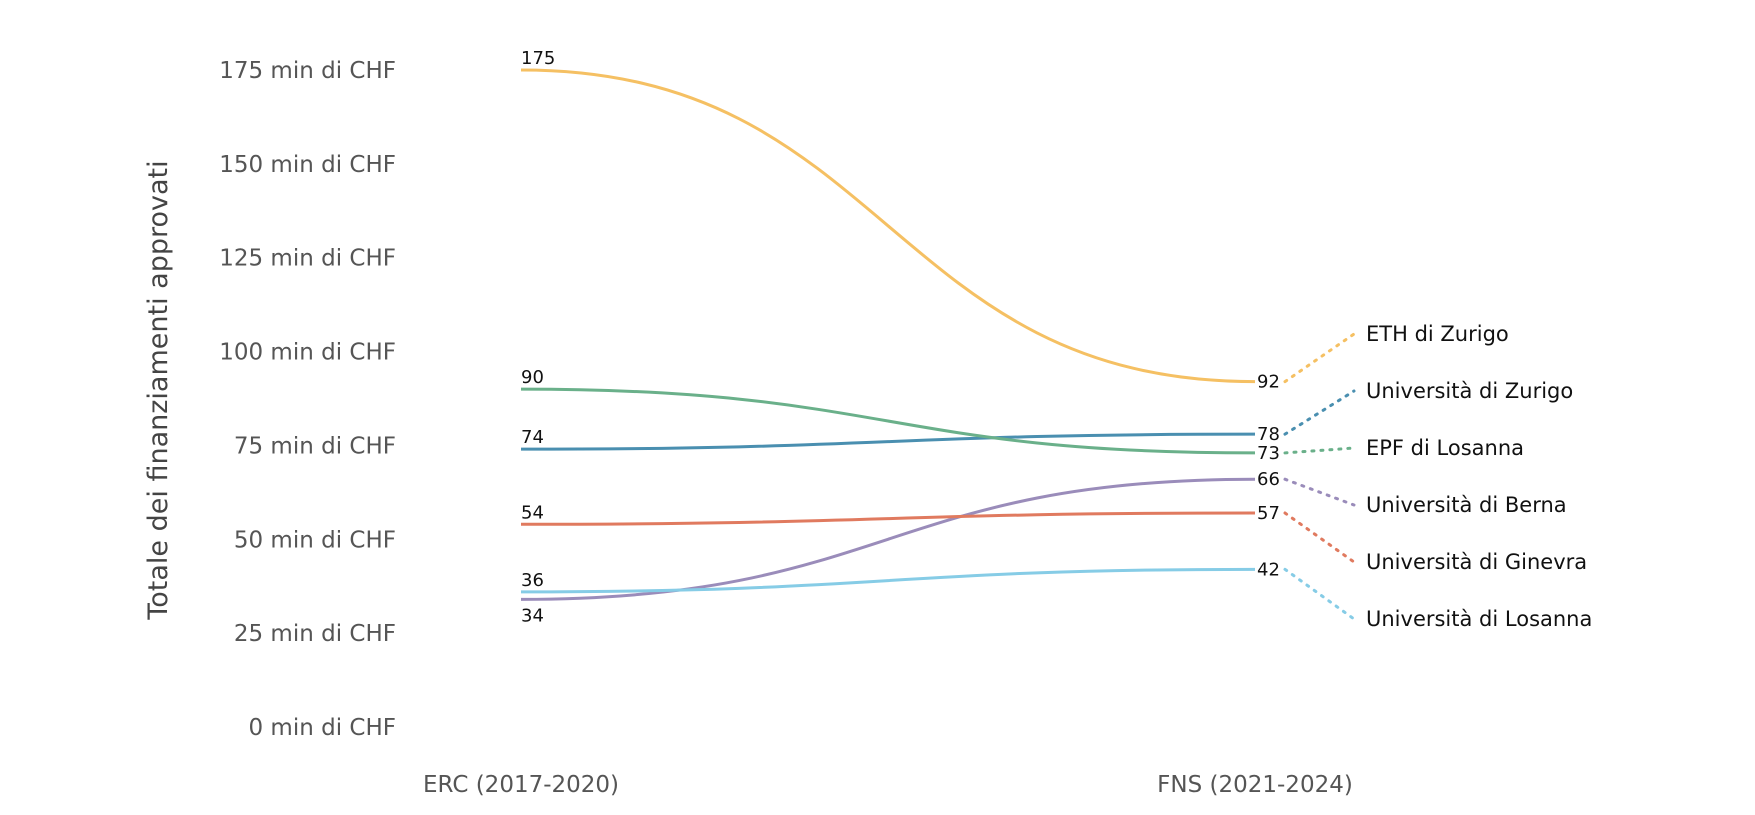  I want to click on y-tick-label: 175 min di CHF, so click(307, 71).